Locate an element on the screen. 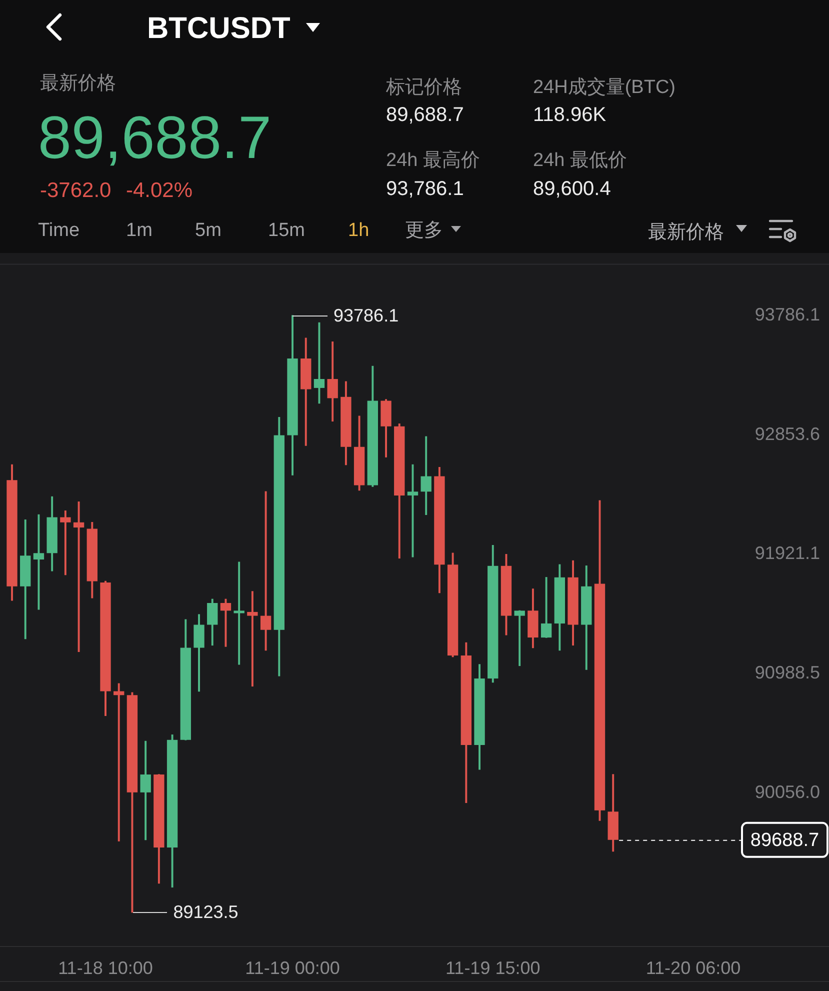 Image resolution: width=829 pixels, height=991 pixels. text: 更多 is located at coordinates (424, 230).